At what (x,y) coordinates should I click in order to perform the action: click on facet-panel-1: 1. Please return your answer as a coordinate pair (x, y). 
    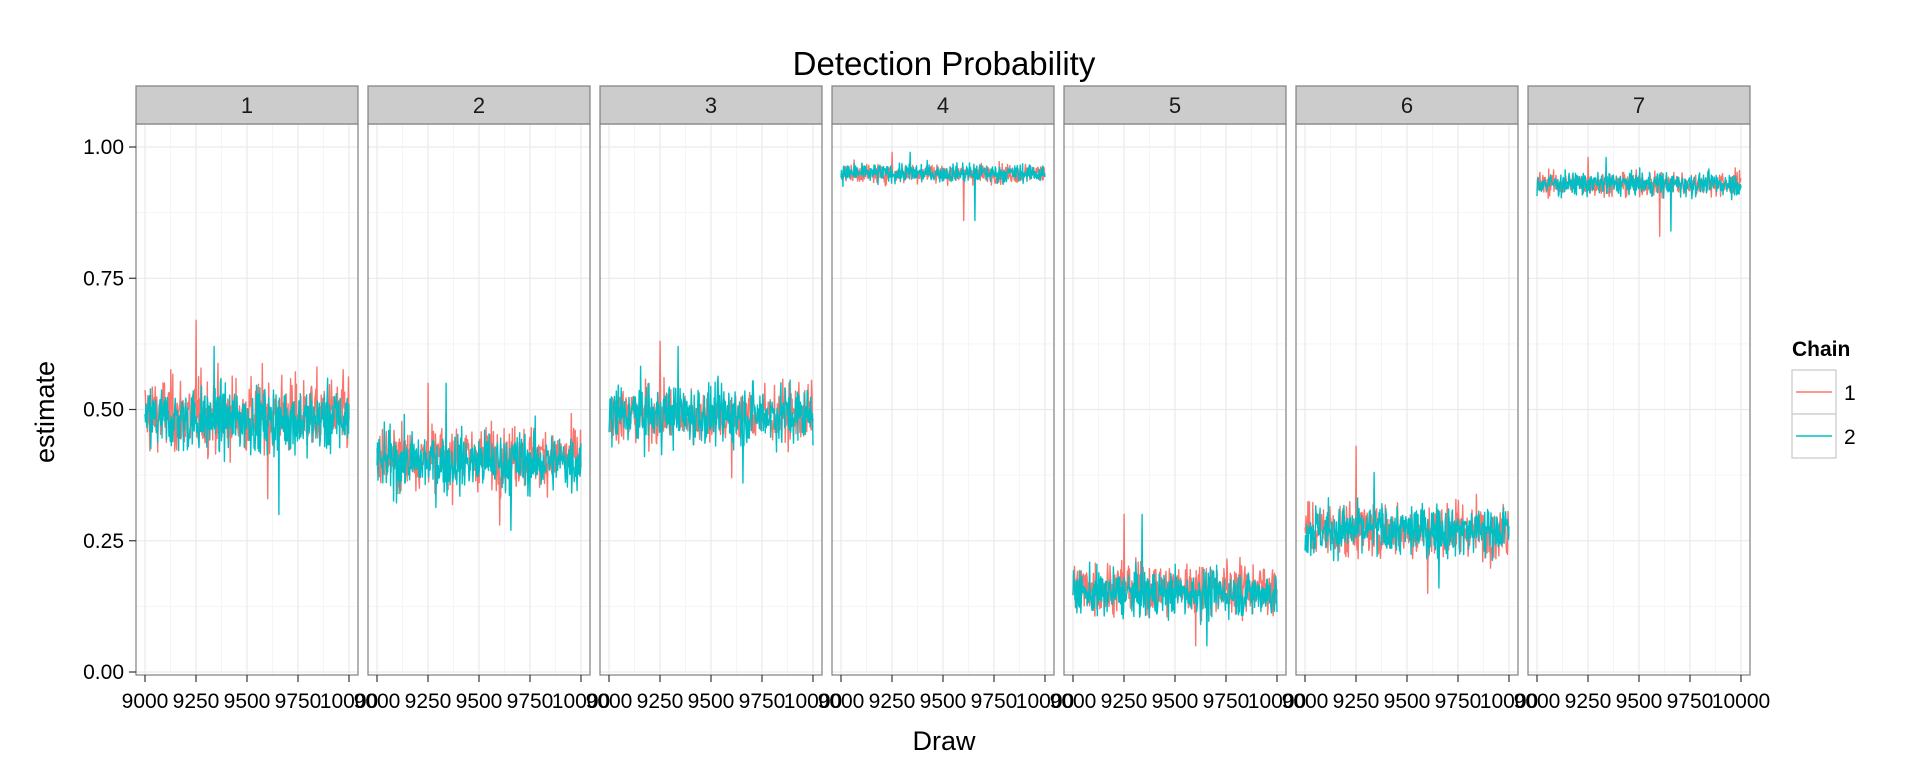
    Looking at the image, I should click on (247, 380).